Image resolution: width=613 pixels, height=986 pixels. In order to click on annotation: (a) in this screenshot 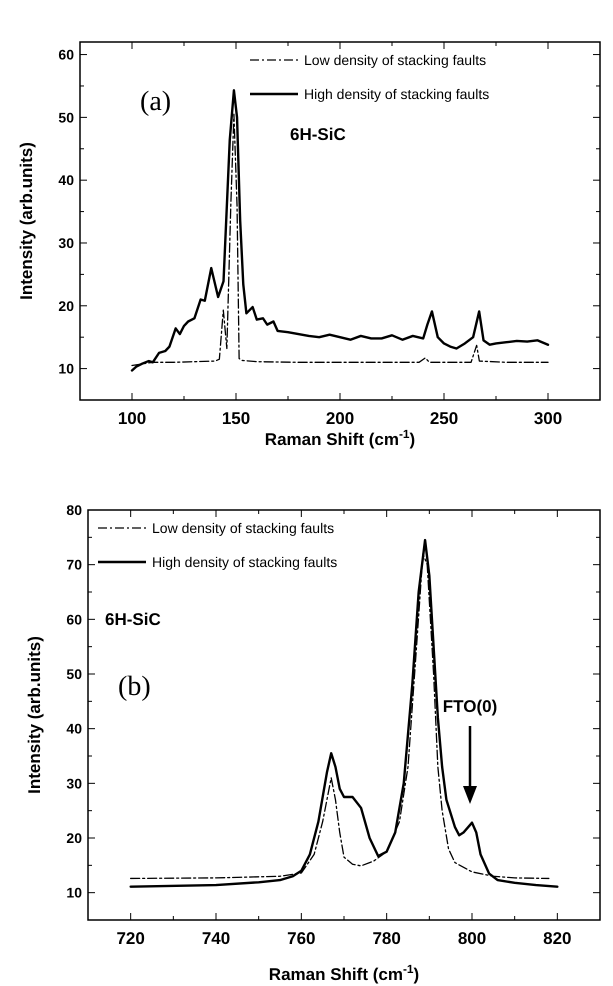, I will do `click(156, 101)`.